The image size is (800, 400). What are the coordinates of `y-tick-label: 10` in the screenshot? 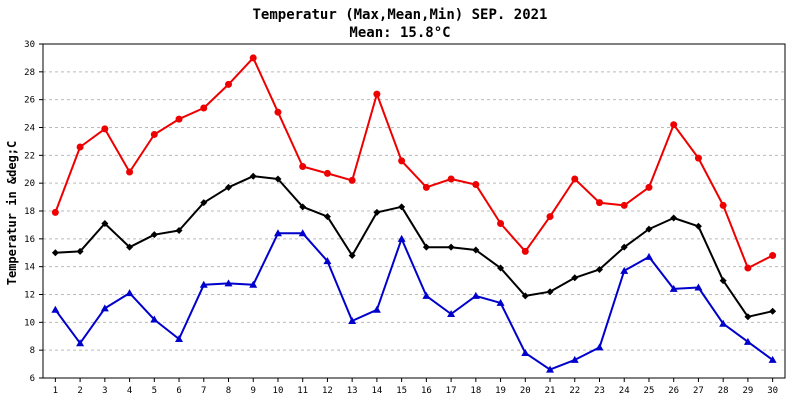 It's located at (29, 323).